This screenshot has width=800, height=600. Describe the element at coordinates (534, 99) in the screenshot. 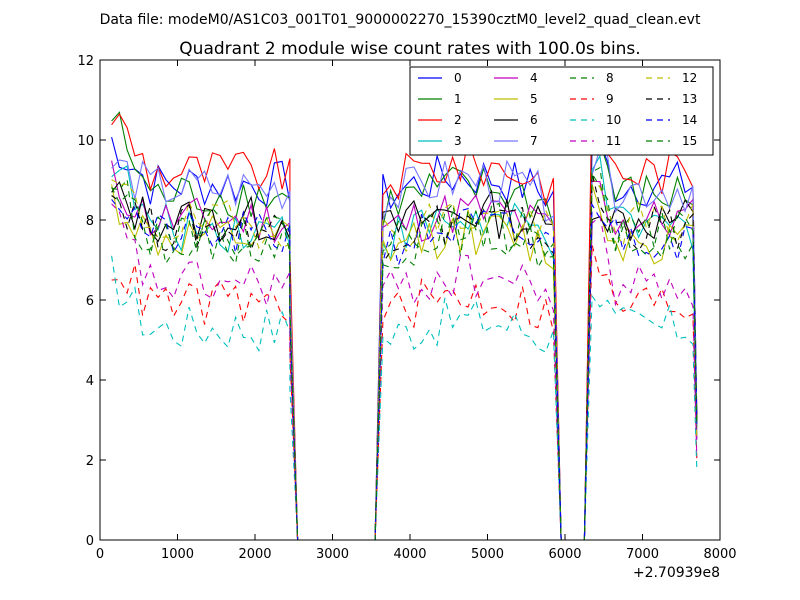

I see `legend-label-5: 5` at that location.